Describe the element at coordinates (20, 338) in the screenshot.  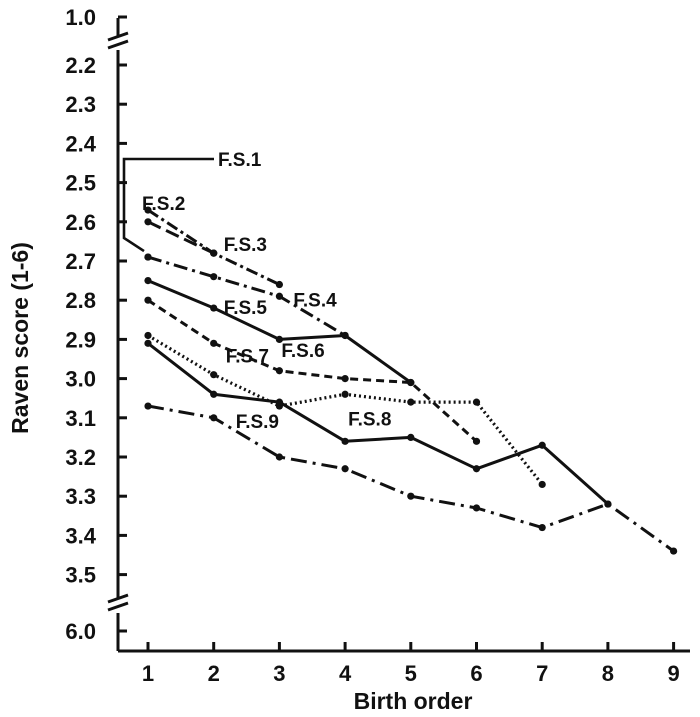
I see `y-axis-title: Raven score (1-6)` at that location.